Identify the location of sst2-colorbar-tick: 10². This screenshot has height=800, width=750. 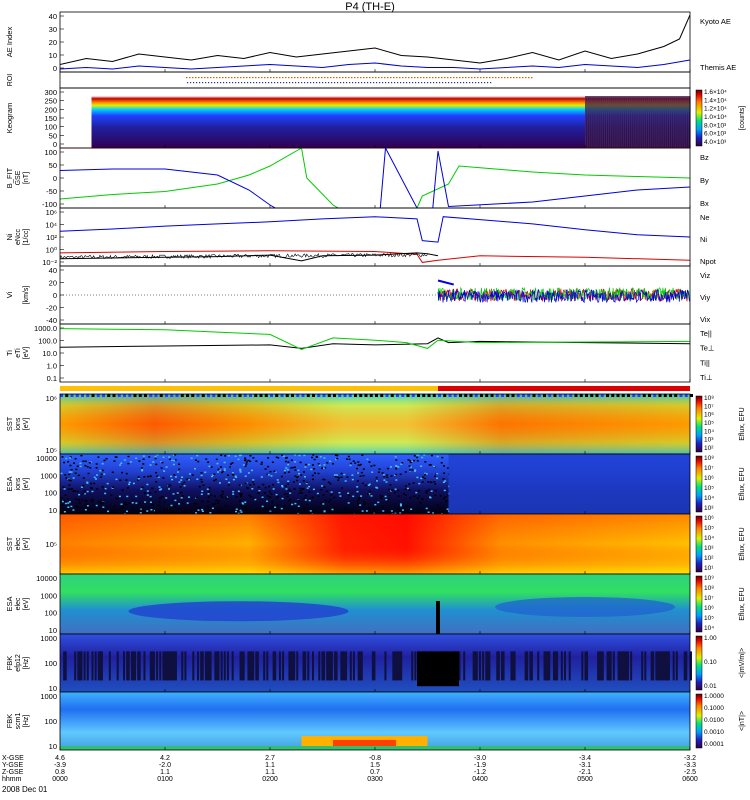
(709, 558).